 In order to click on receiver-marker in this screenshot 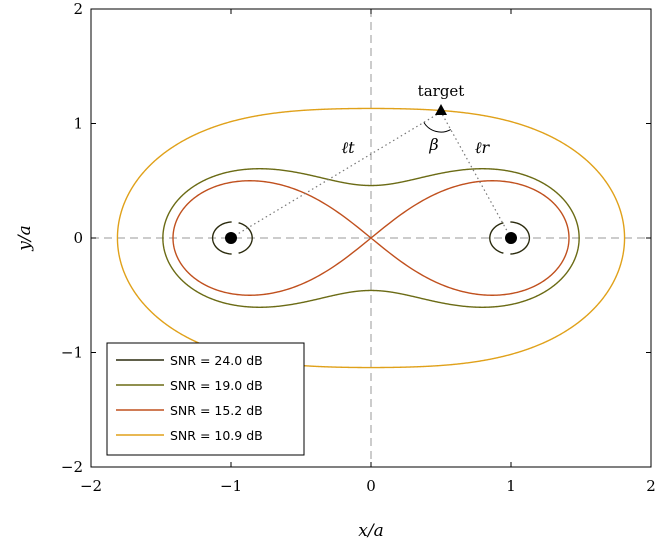, I will do `click(511, 238)`.